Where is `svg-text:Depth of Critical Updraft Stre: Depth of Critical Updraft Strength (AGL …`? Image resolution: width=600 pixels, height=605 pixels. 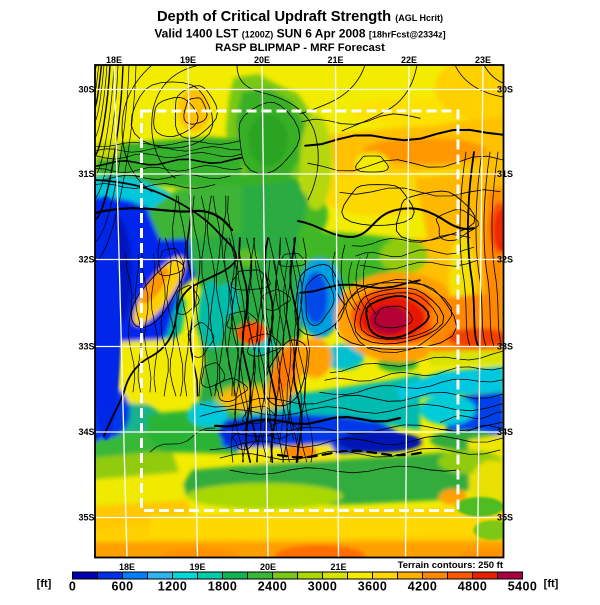
svg-text:Depth of Critical Updraft Stre: Depth of Critical Updraft Strength (AGL … is located at coordinates (300, 17).